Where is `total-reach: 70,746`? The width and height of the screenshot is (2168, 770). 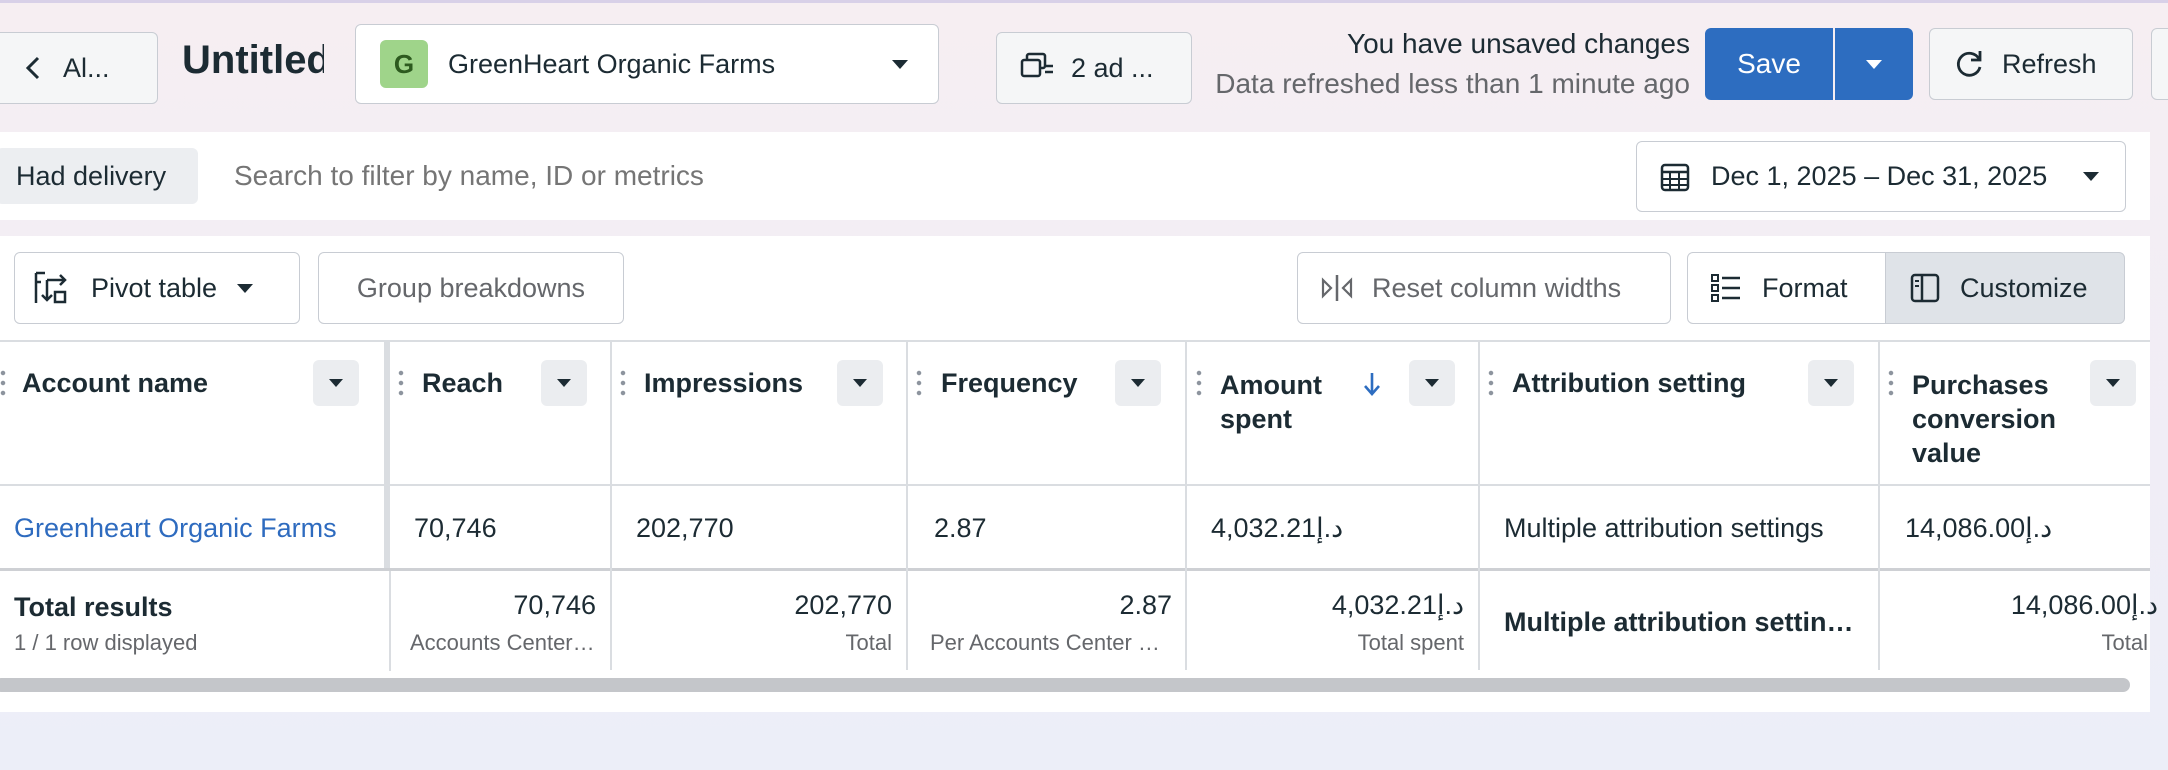 total-reach: 70,746 is located at coordinates (554, 605).